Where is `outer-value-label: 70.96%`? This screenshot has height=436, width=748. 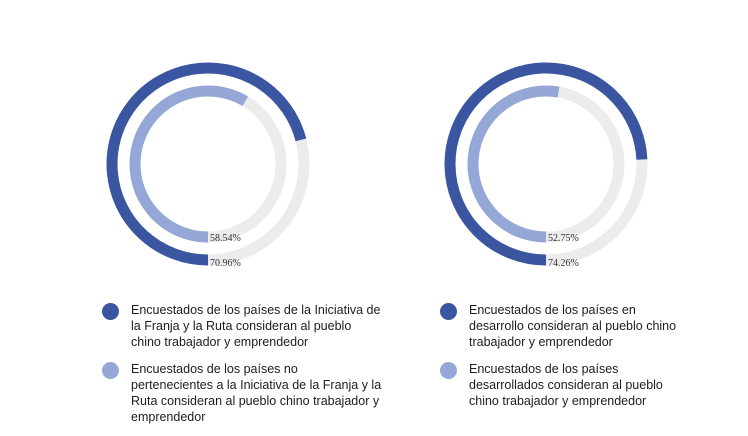 outer-value-label: 70.96% is located at coordinates (225, 263).